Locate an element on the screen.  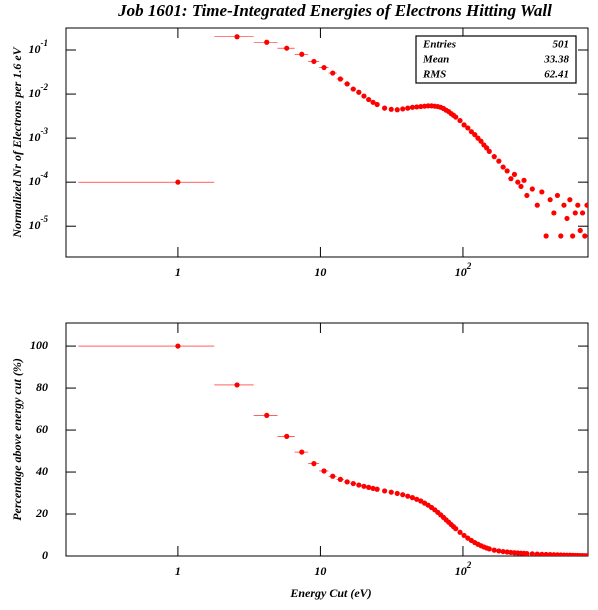
tick-label: 0 is located at coordinates (45, 555).